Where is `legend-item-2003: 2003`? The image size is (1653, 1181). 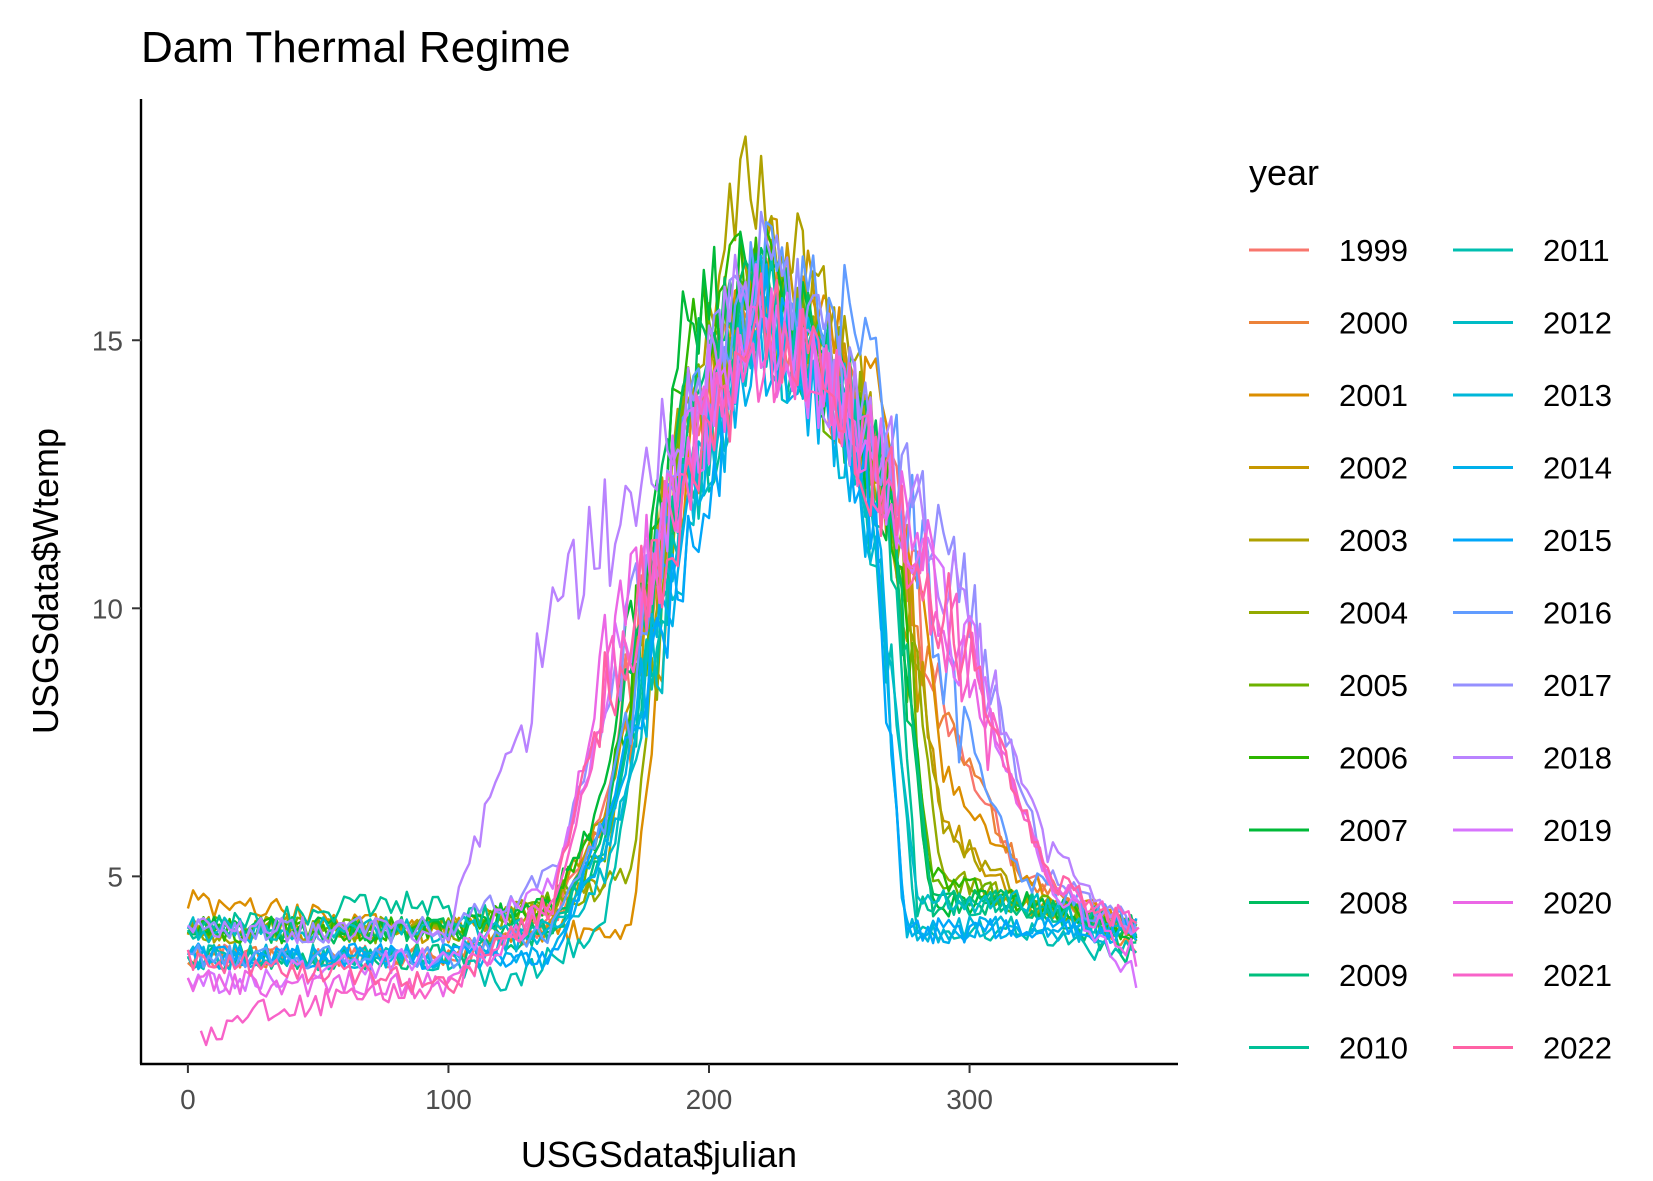 legend-item-2003: 2003 is located at coordinates (1328, 540).